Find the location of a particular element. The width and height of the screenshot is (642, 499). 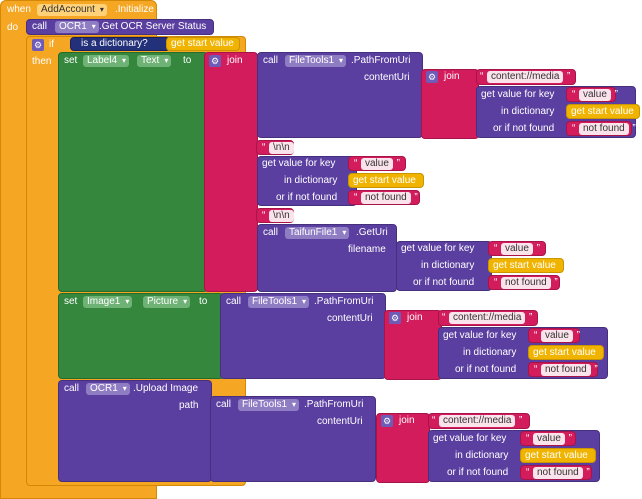

join-block-inner-1: ⚙ join is located at coordinates (450, 104).